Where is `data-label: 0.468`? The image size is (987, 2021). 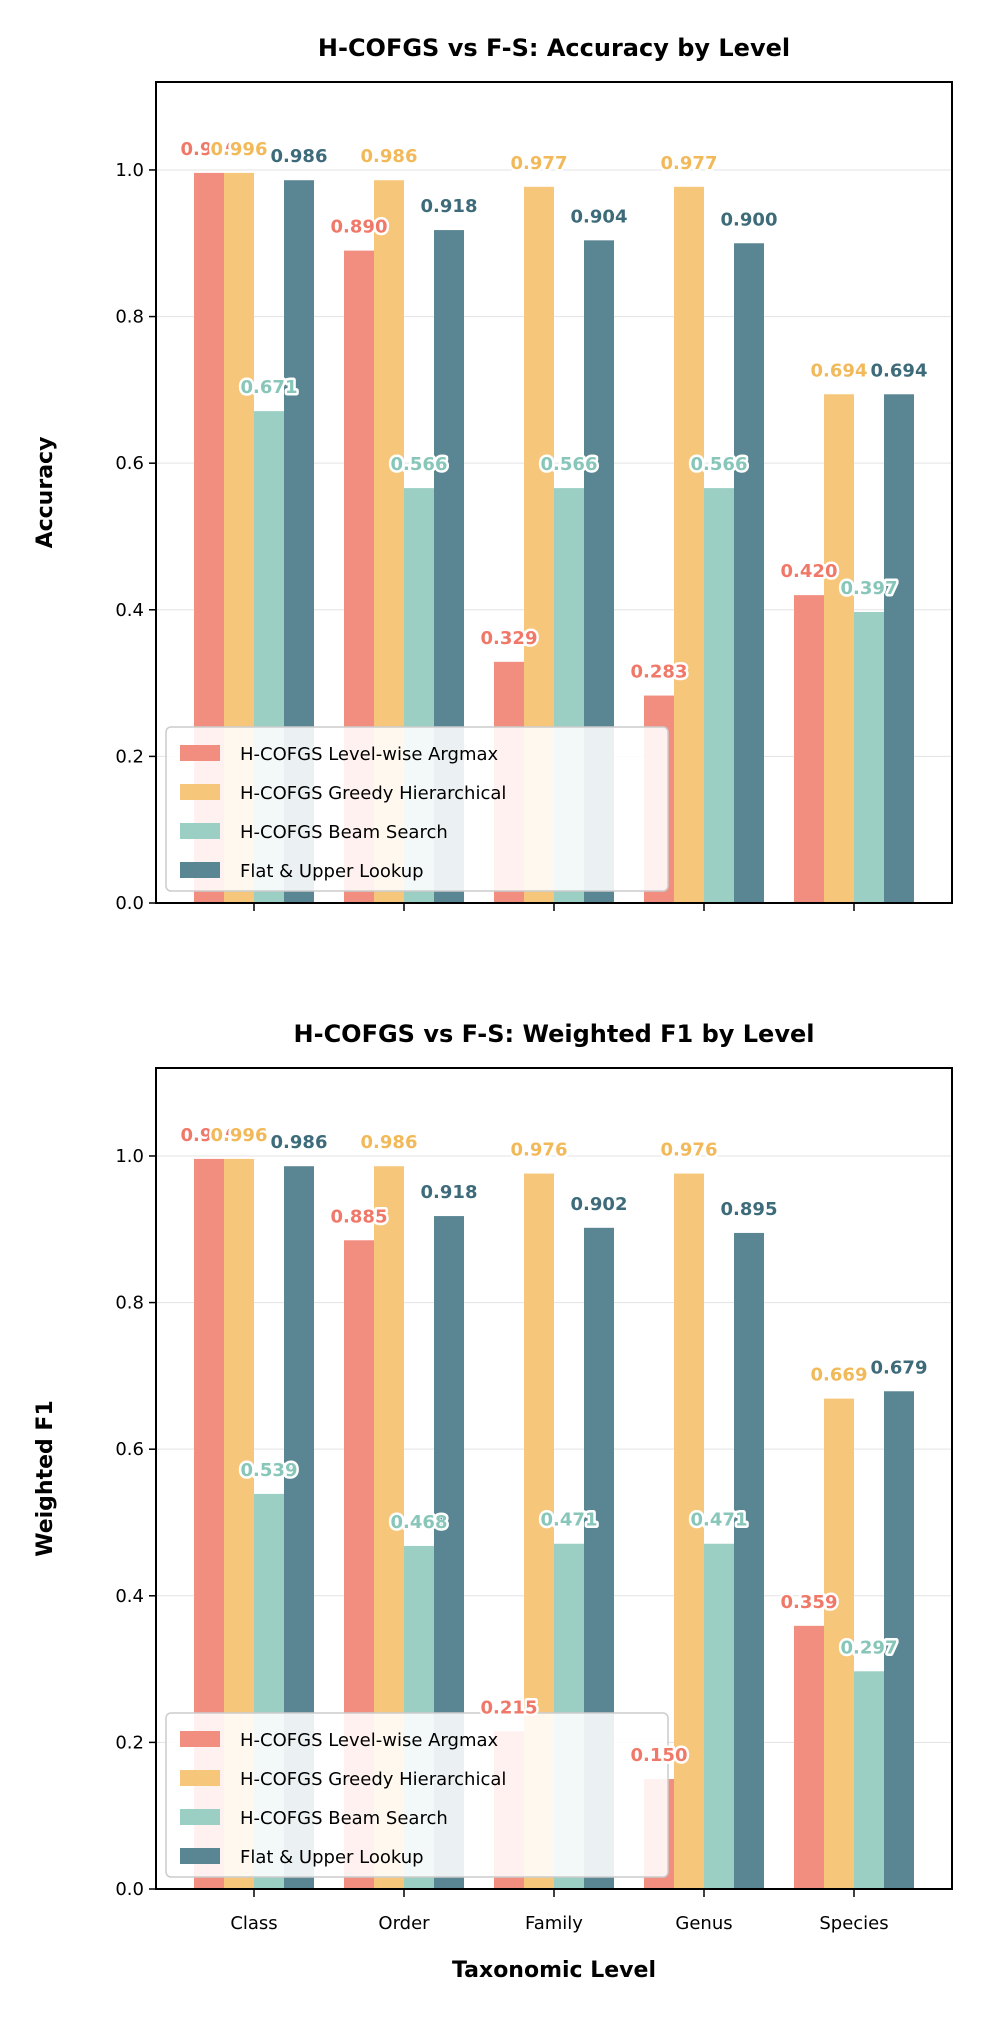 data-label: 0.468 is located at coordinates (419, 1522).